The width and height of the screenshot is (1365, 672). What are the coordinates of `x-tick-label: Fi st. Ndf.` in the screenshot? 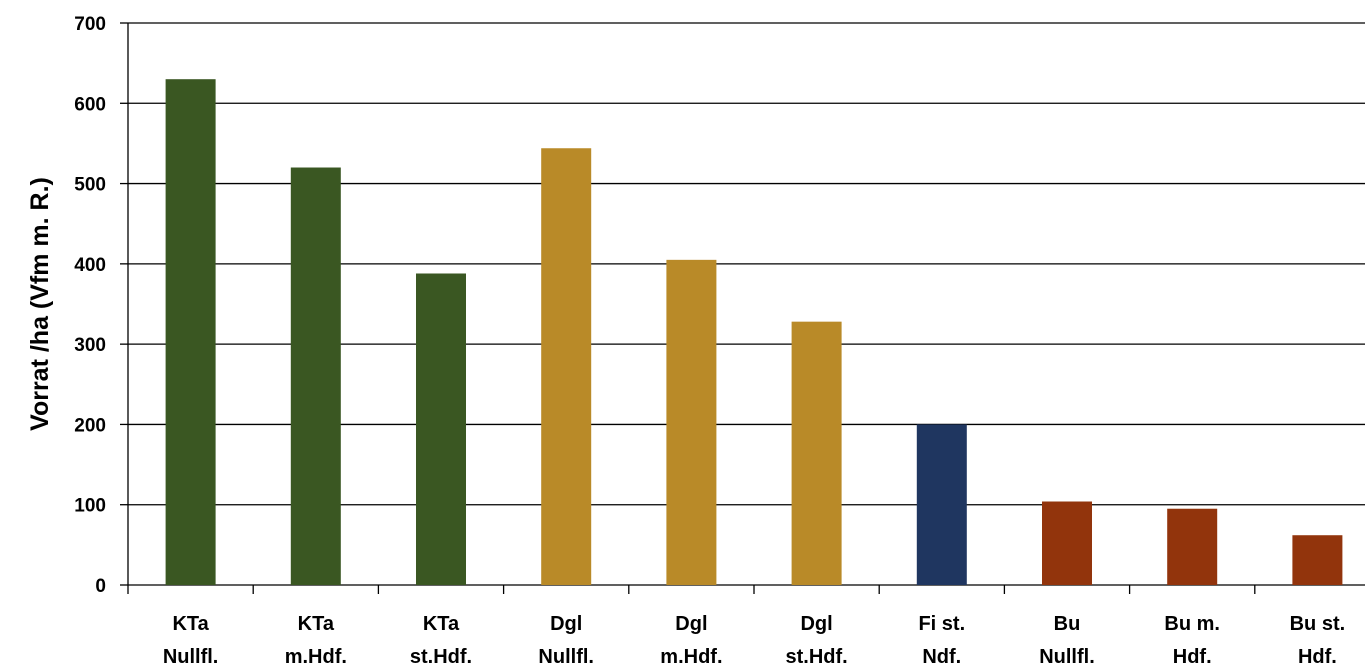 It's located at (941, 640).